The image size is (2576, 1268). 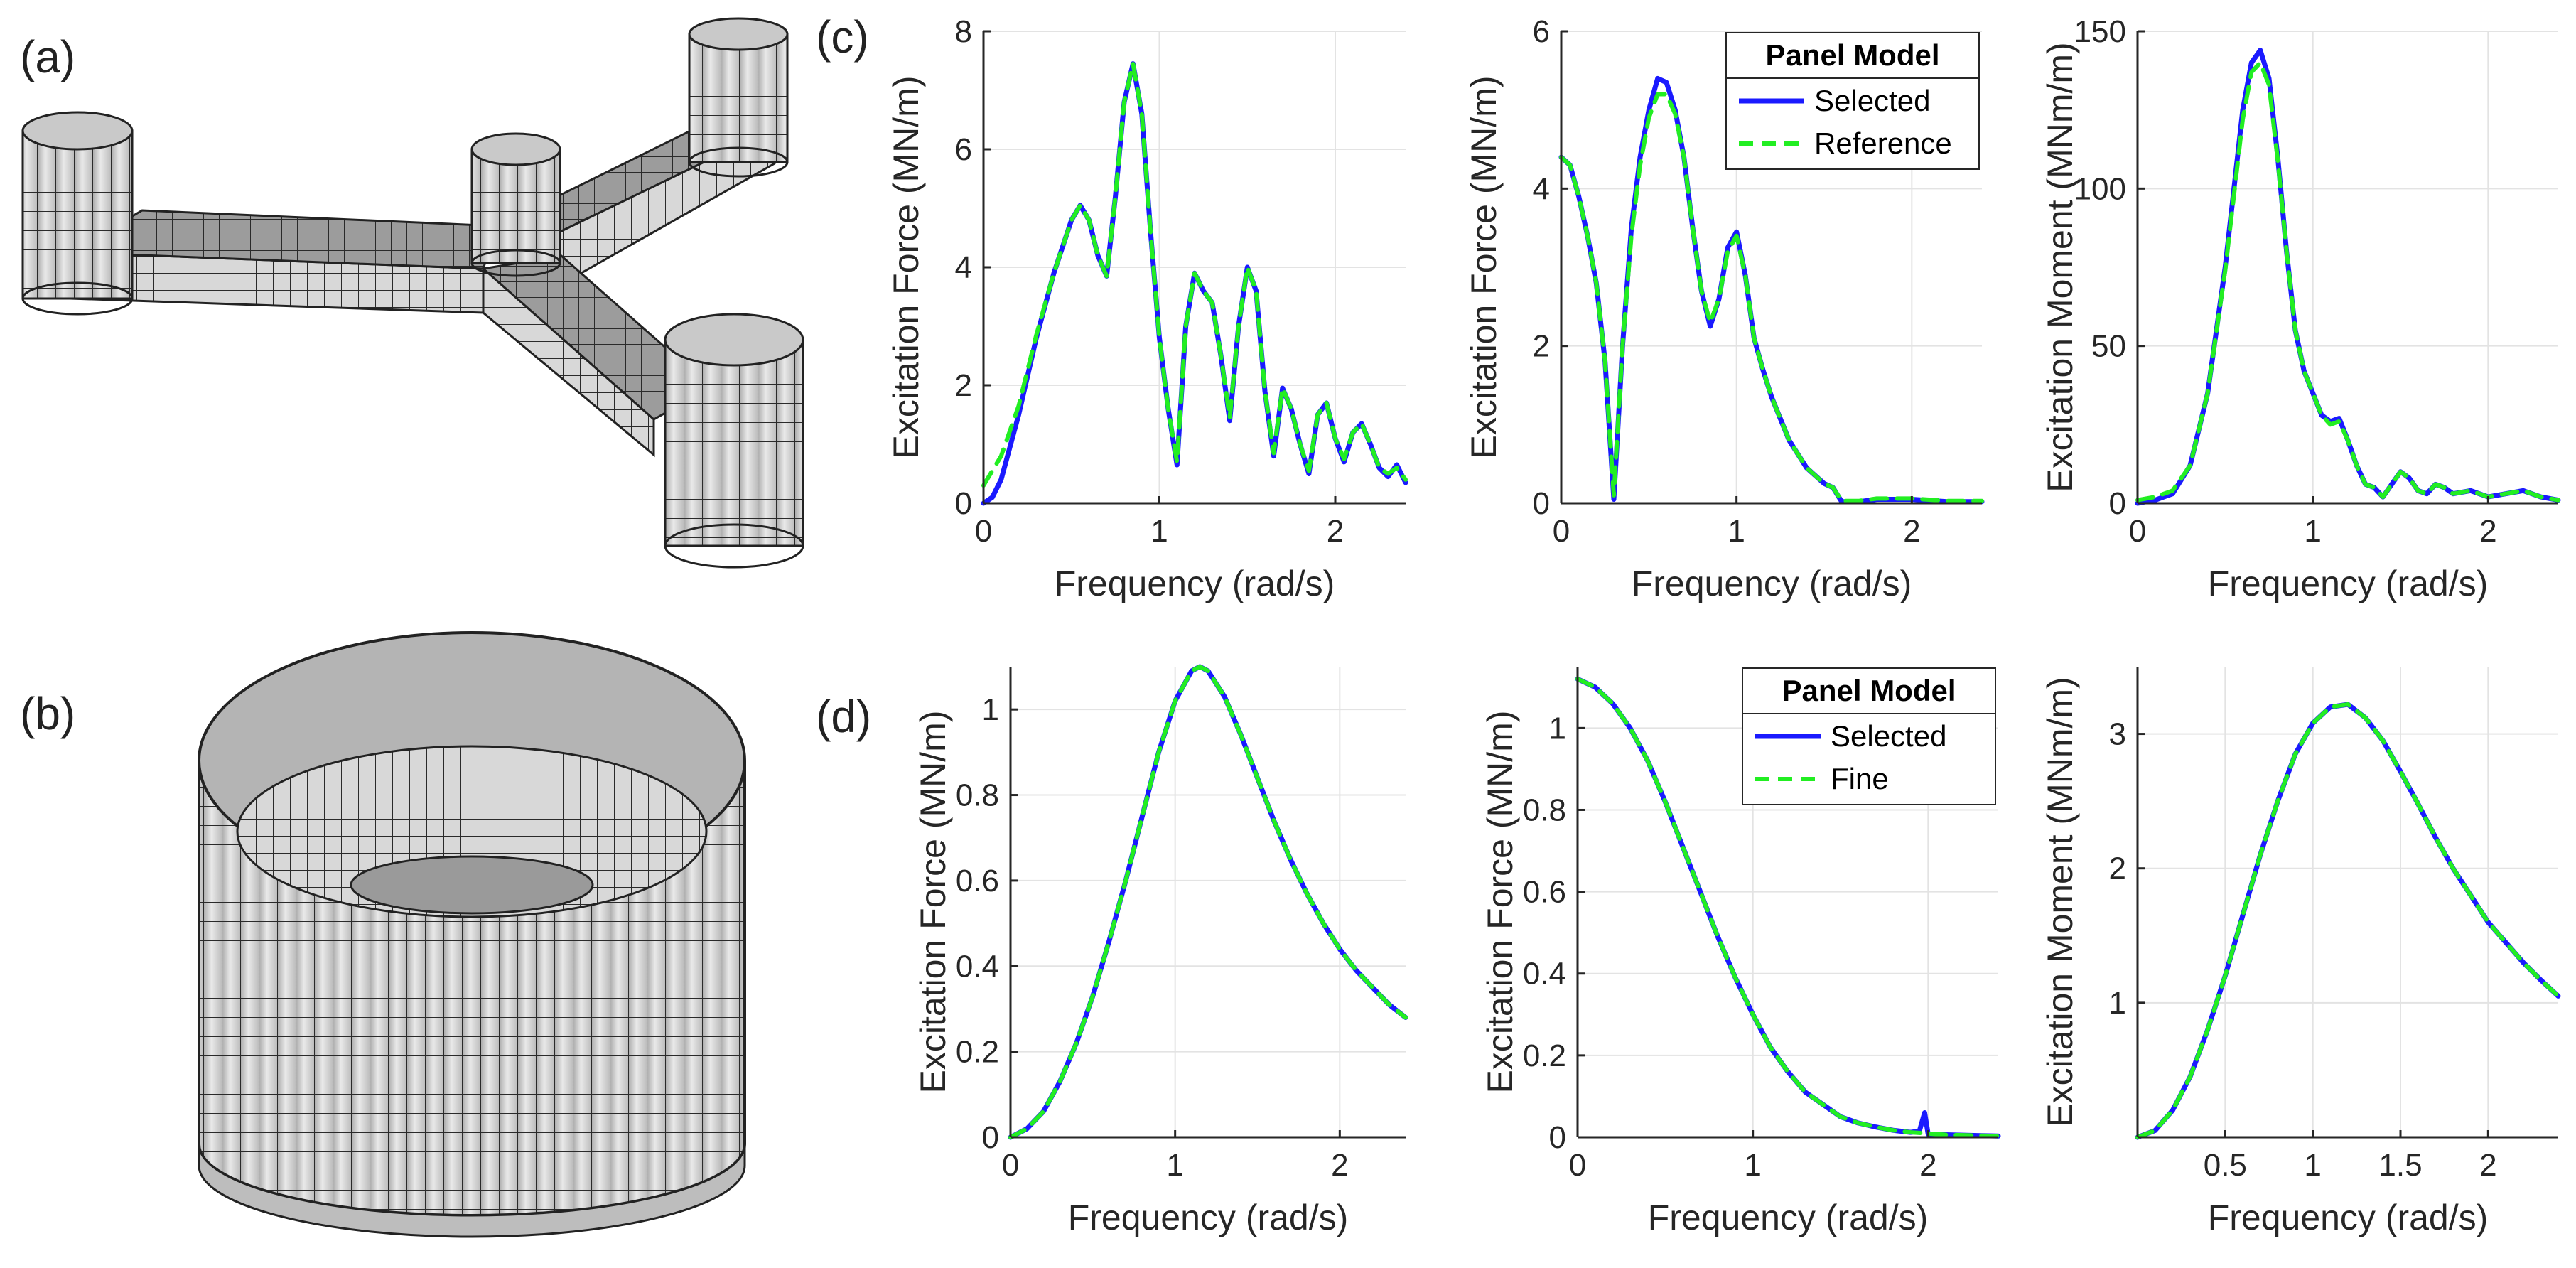 I want to click on legend-entry: Fine, so click(x=1860, y=779).